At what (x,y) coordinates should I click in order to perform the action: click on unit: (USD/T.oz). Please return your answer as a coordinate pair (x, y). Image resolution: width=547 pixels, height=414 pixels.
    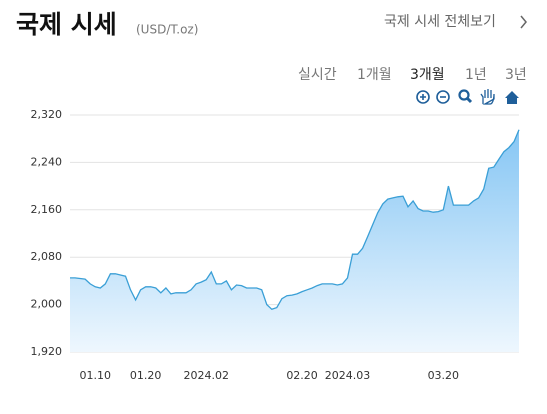
    Looking at the image, I should click on (167, 30).